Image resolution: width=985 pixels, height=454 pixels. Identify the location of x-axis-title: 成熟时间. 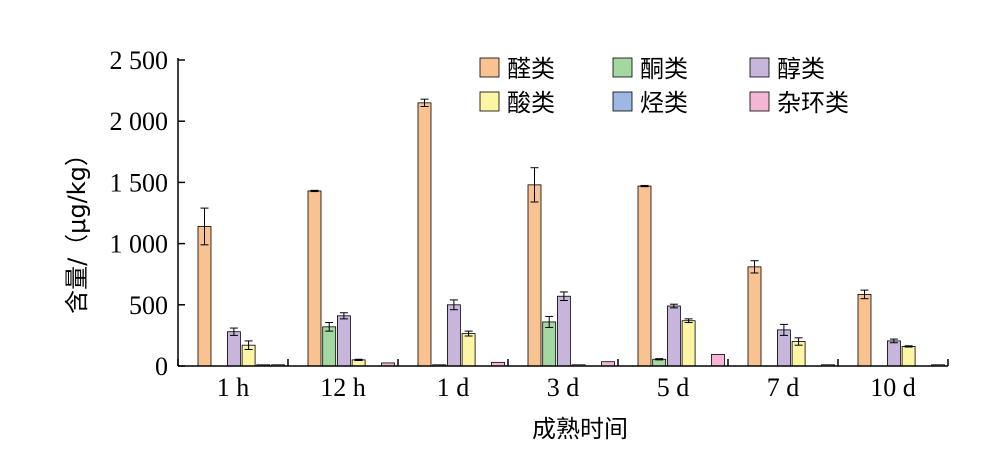
(580, 429).